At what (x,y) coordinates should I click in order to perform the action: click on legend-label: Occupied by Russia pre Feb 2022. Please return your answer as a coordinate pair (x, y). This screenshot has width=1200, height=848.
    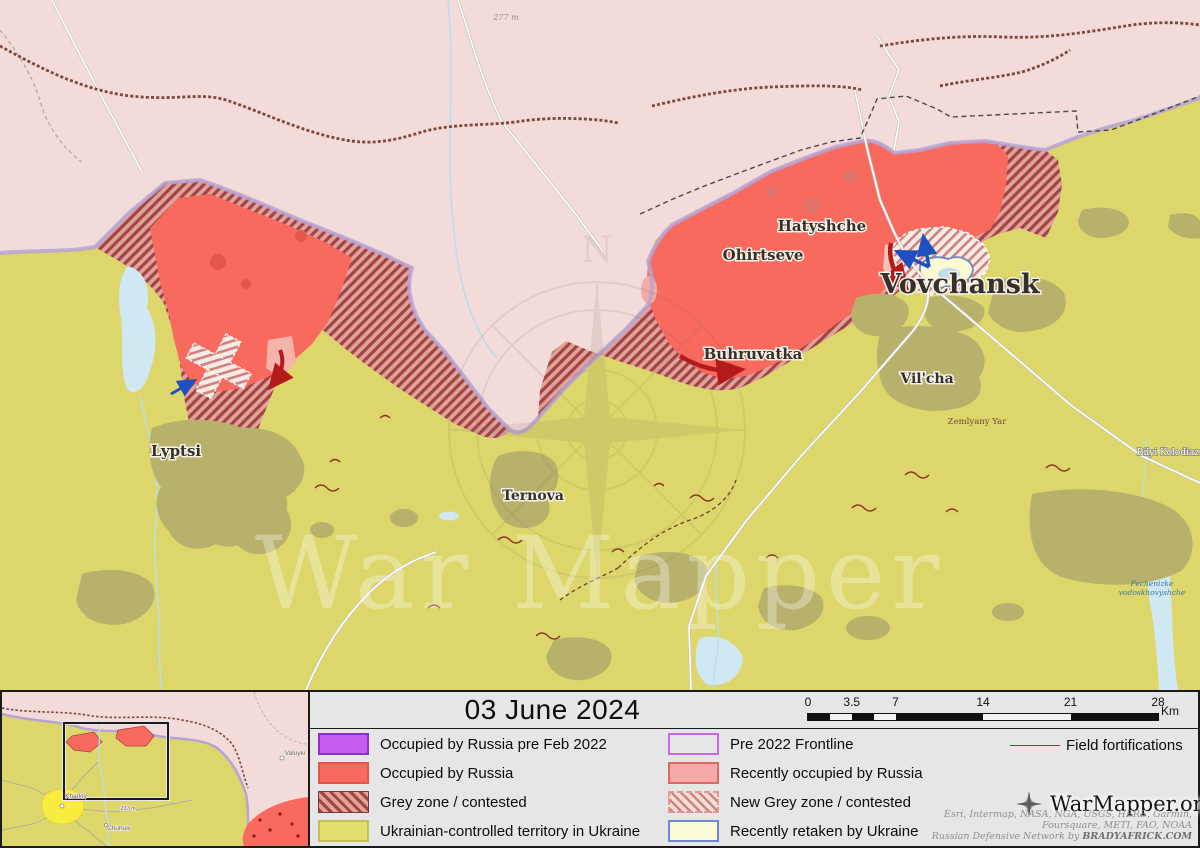
    Looking at the image, I should click on (493, 744).